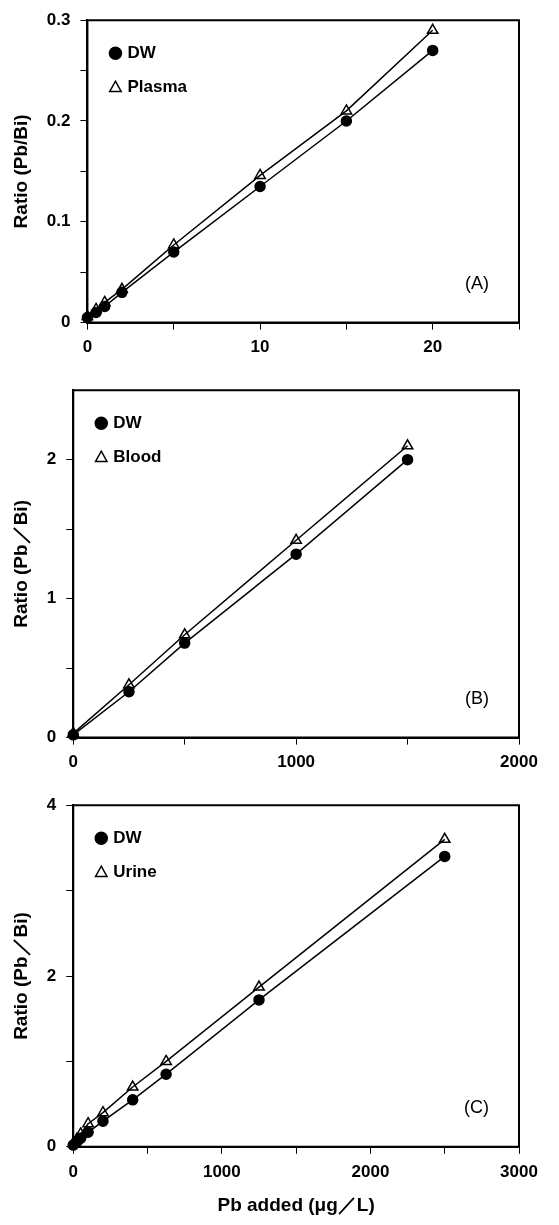 This screenshot has width=559, height=1225. Describe the element at coordinates (433, 347) in the screenshot. I see `x-tick-label: 20` at that location.